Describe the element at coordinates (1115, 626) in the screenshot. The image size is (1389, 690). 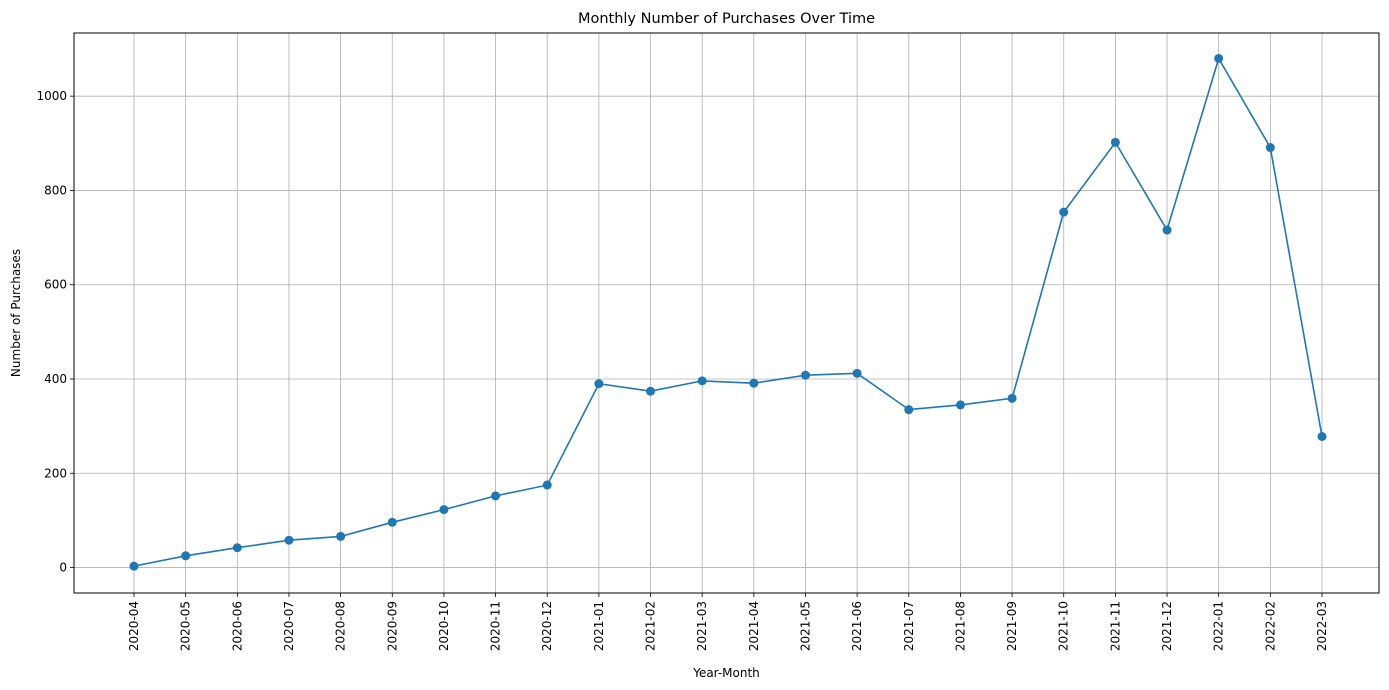
I see `x-tick-label: 2021-11` at that location.